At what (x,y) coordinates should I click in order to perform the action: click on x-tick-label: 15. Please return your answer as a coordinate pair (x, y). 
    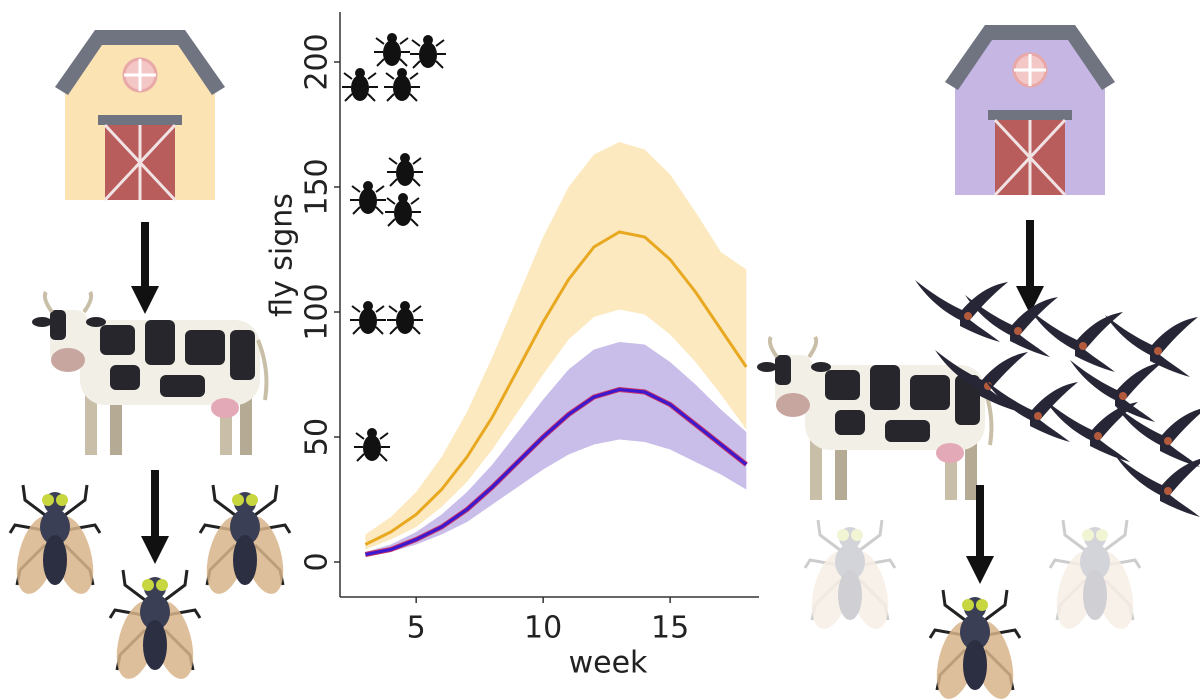
    Looking at the image, I should click on (670, 628).